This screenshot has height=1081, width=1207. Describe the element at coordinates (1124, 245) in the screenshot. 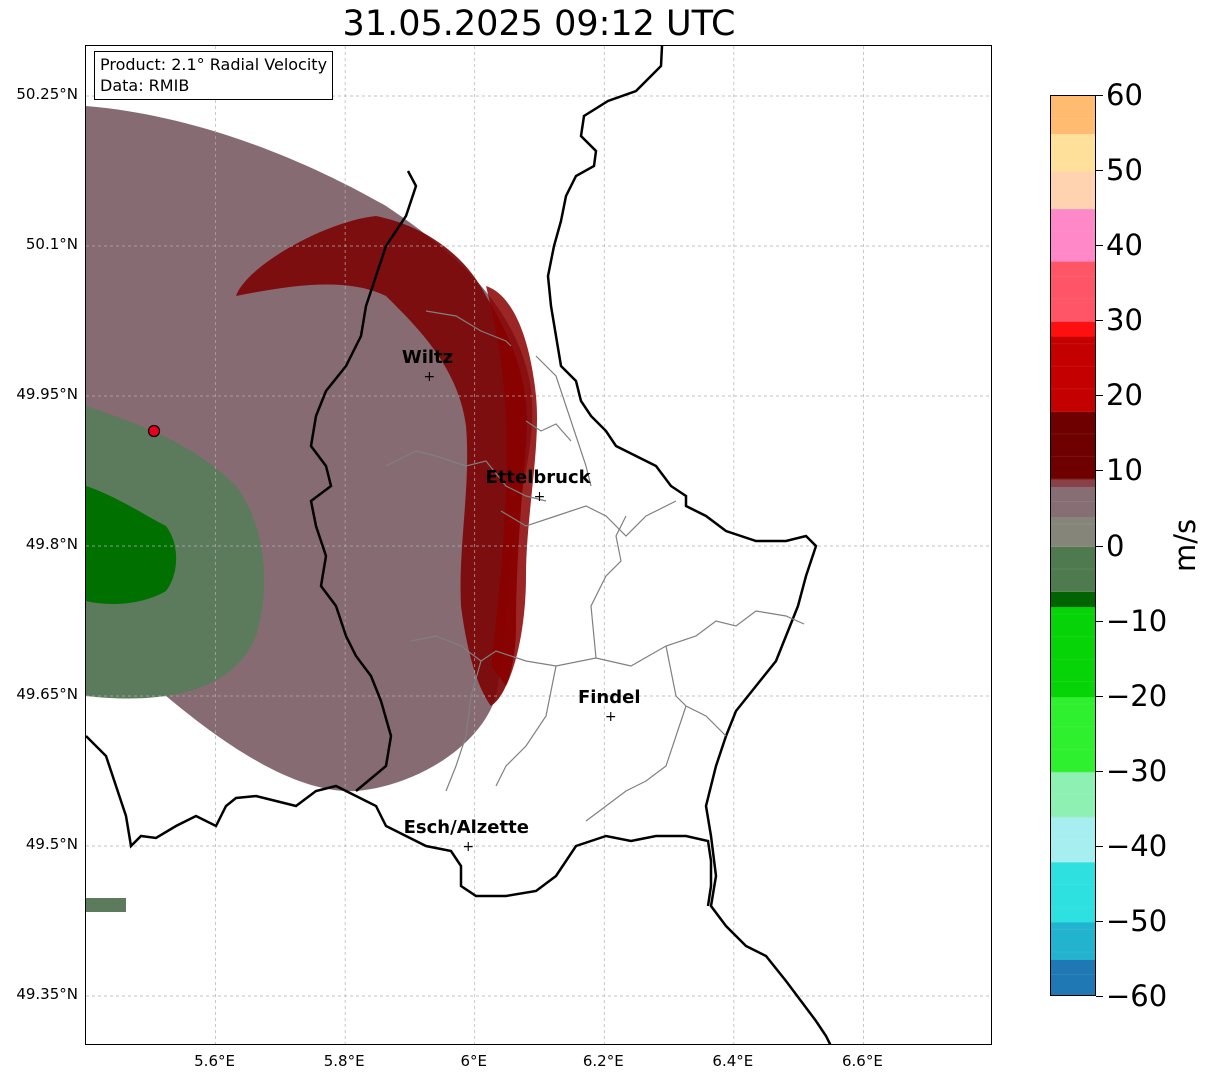

I see `colorbar-tick-label: 40` at that location.